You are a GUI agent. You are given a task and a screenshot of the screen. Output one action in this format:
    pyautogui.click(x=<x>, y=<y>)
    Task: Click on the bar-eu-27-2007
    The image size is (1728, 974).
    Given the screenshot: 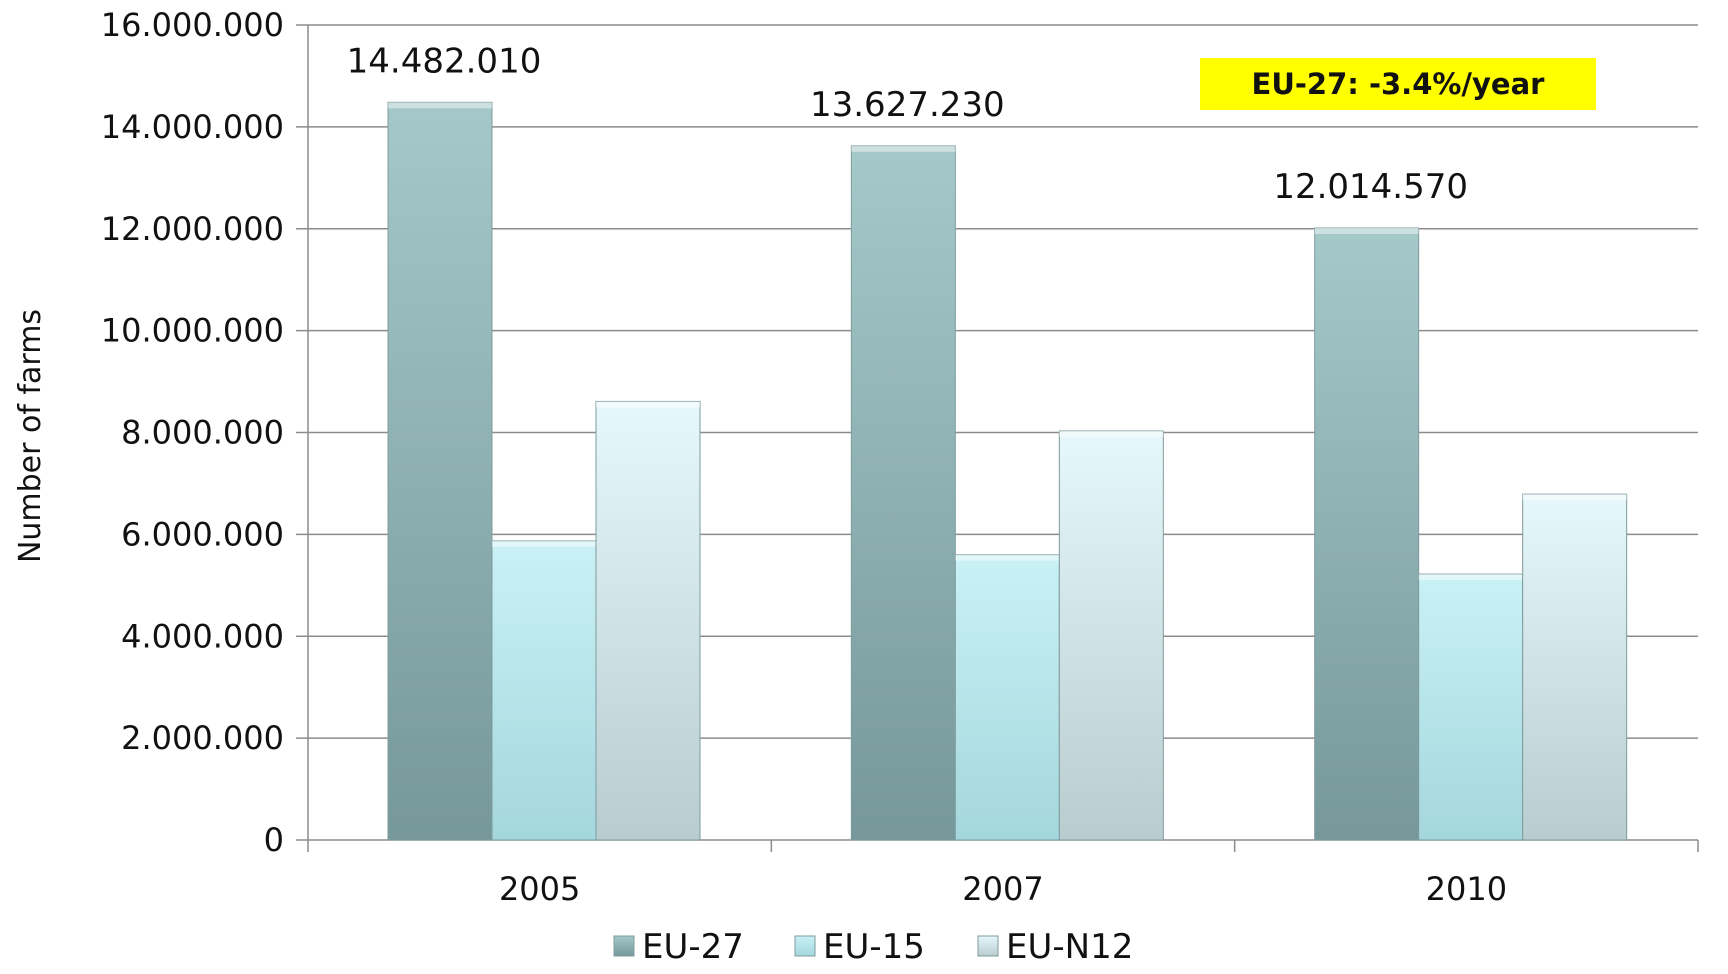 What is the action you would take?
    pyautogui.click(x=903, y=493)
    